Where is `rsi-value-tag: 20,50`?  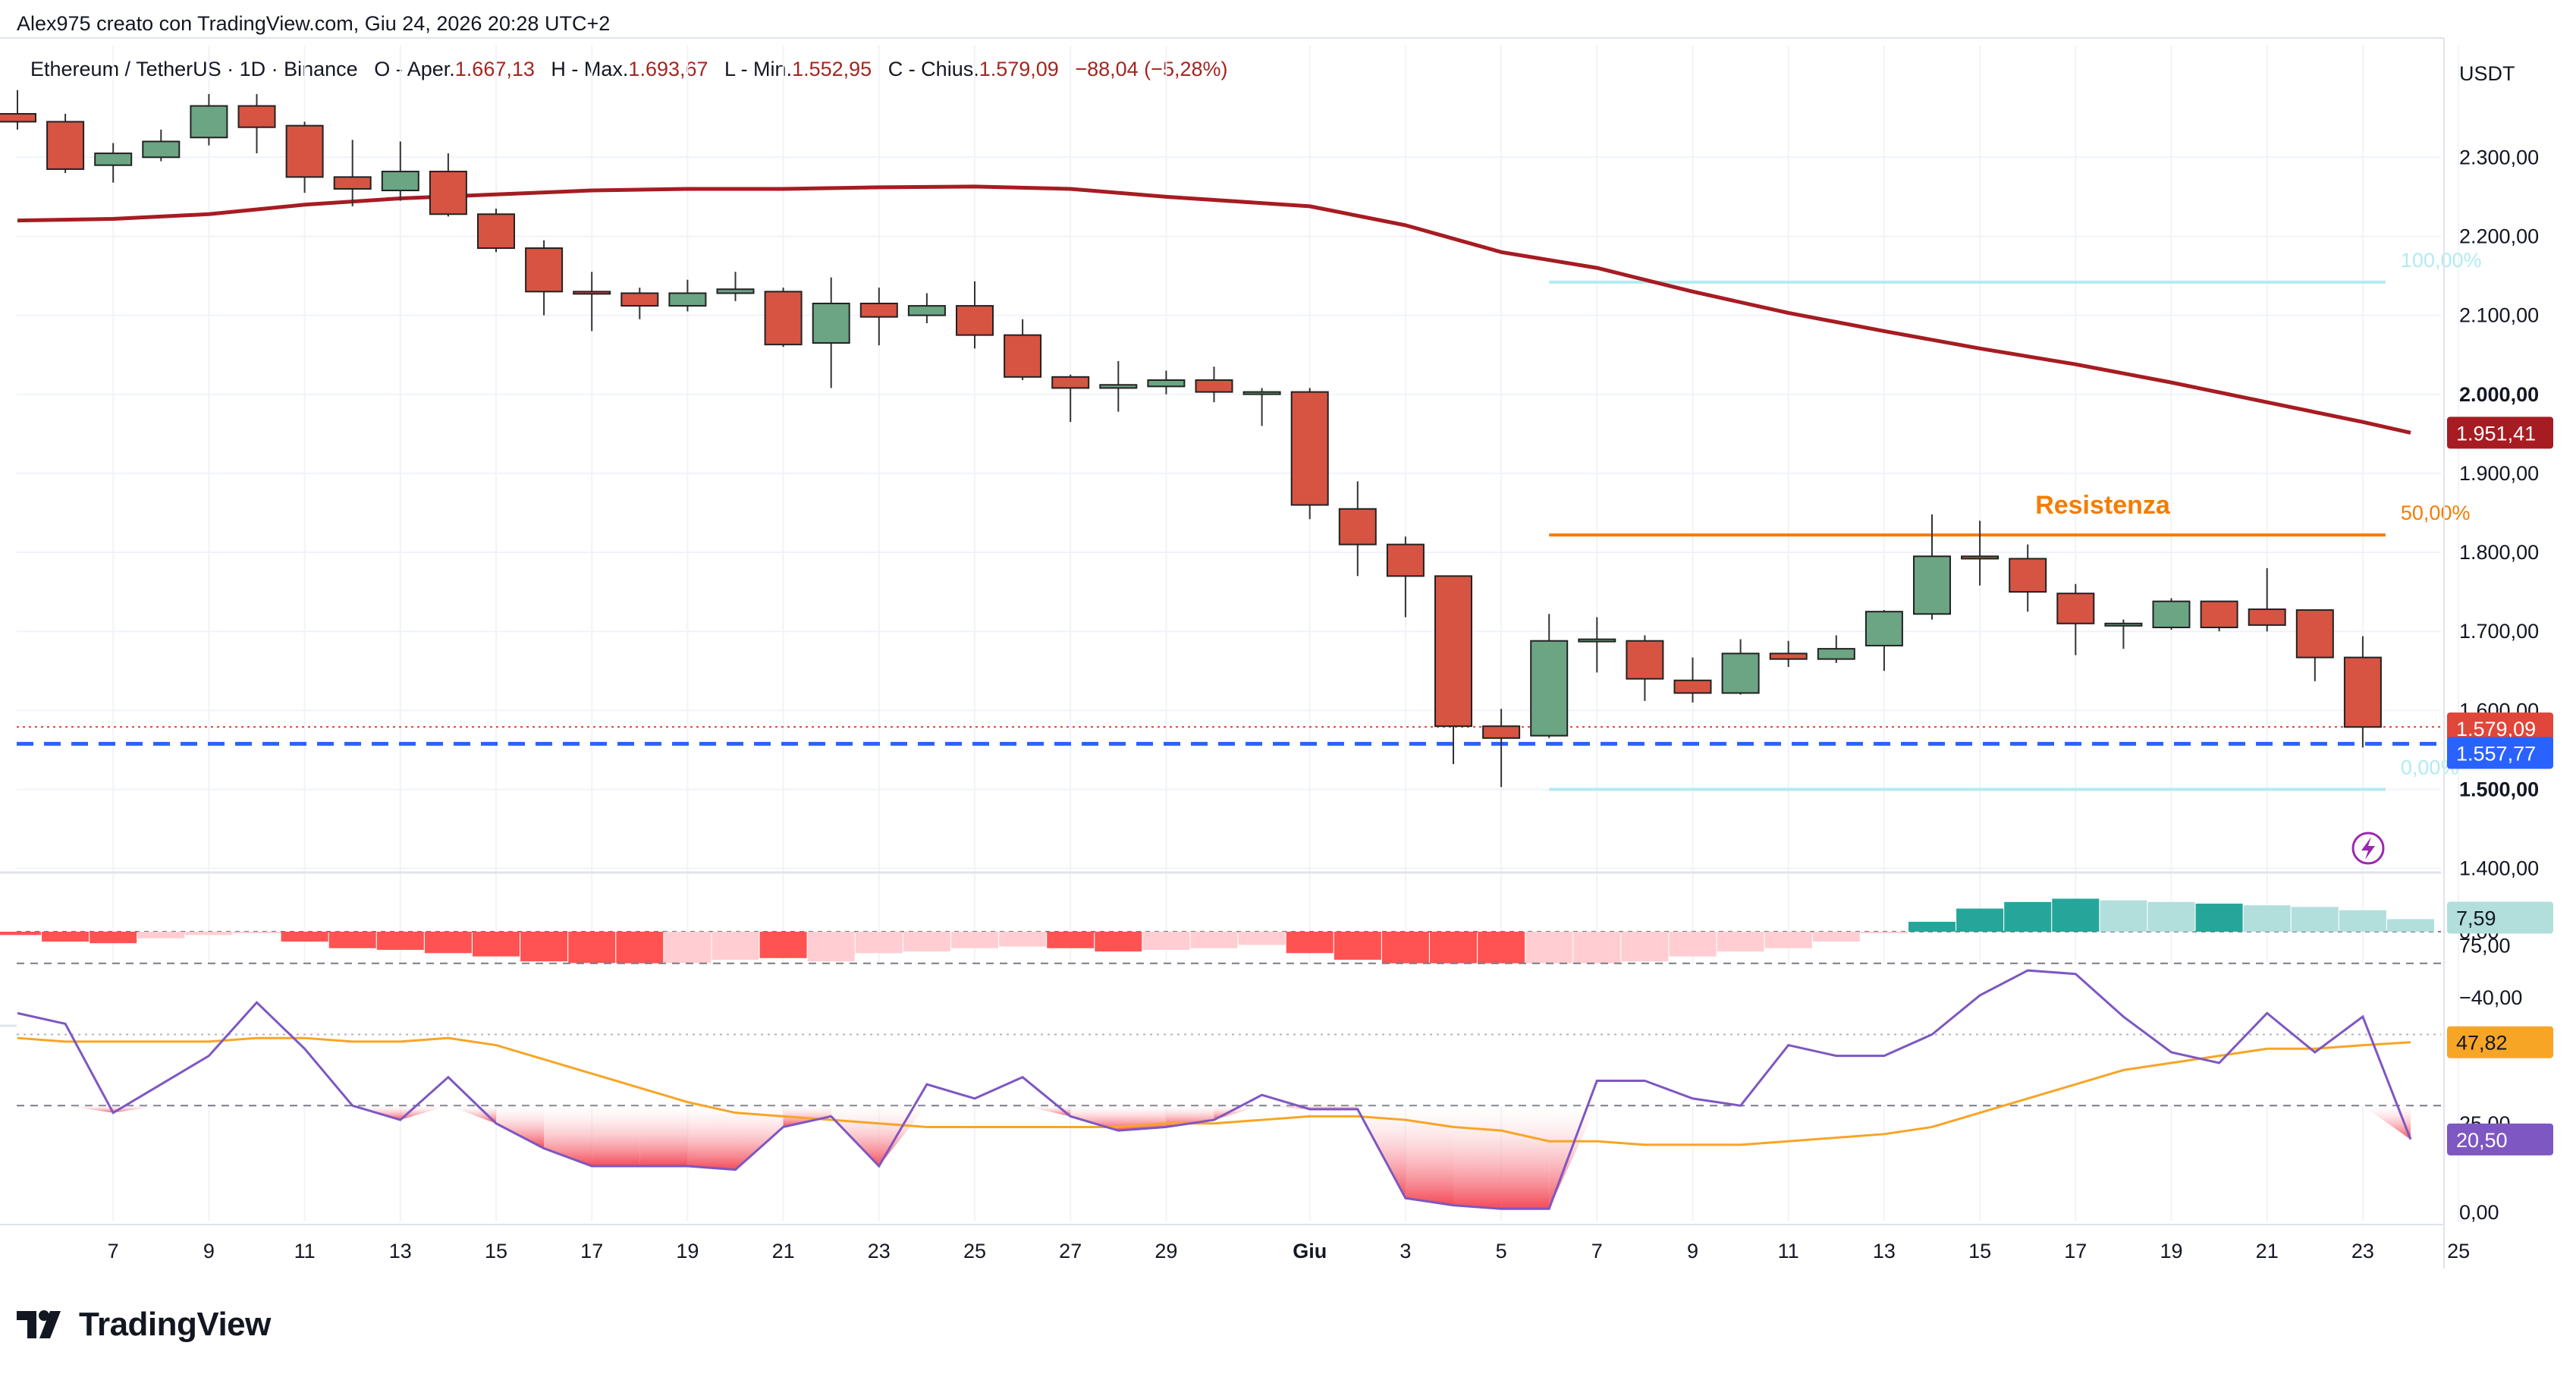
rsi-value-tag: 20,50 is located at coordinates (2500, 1139).